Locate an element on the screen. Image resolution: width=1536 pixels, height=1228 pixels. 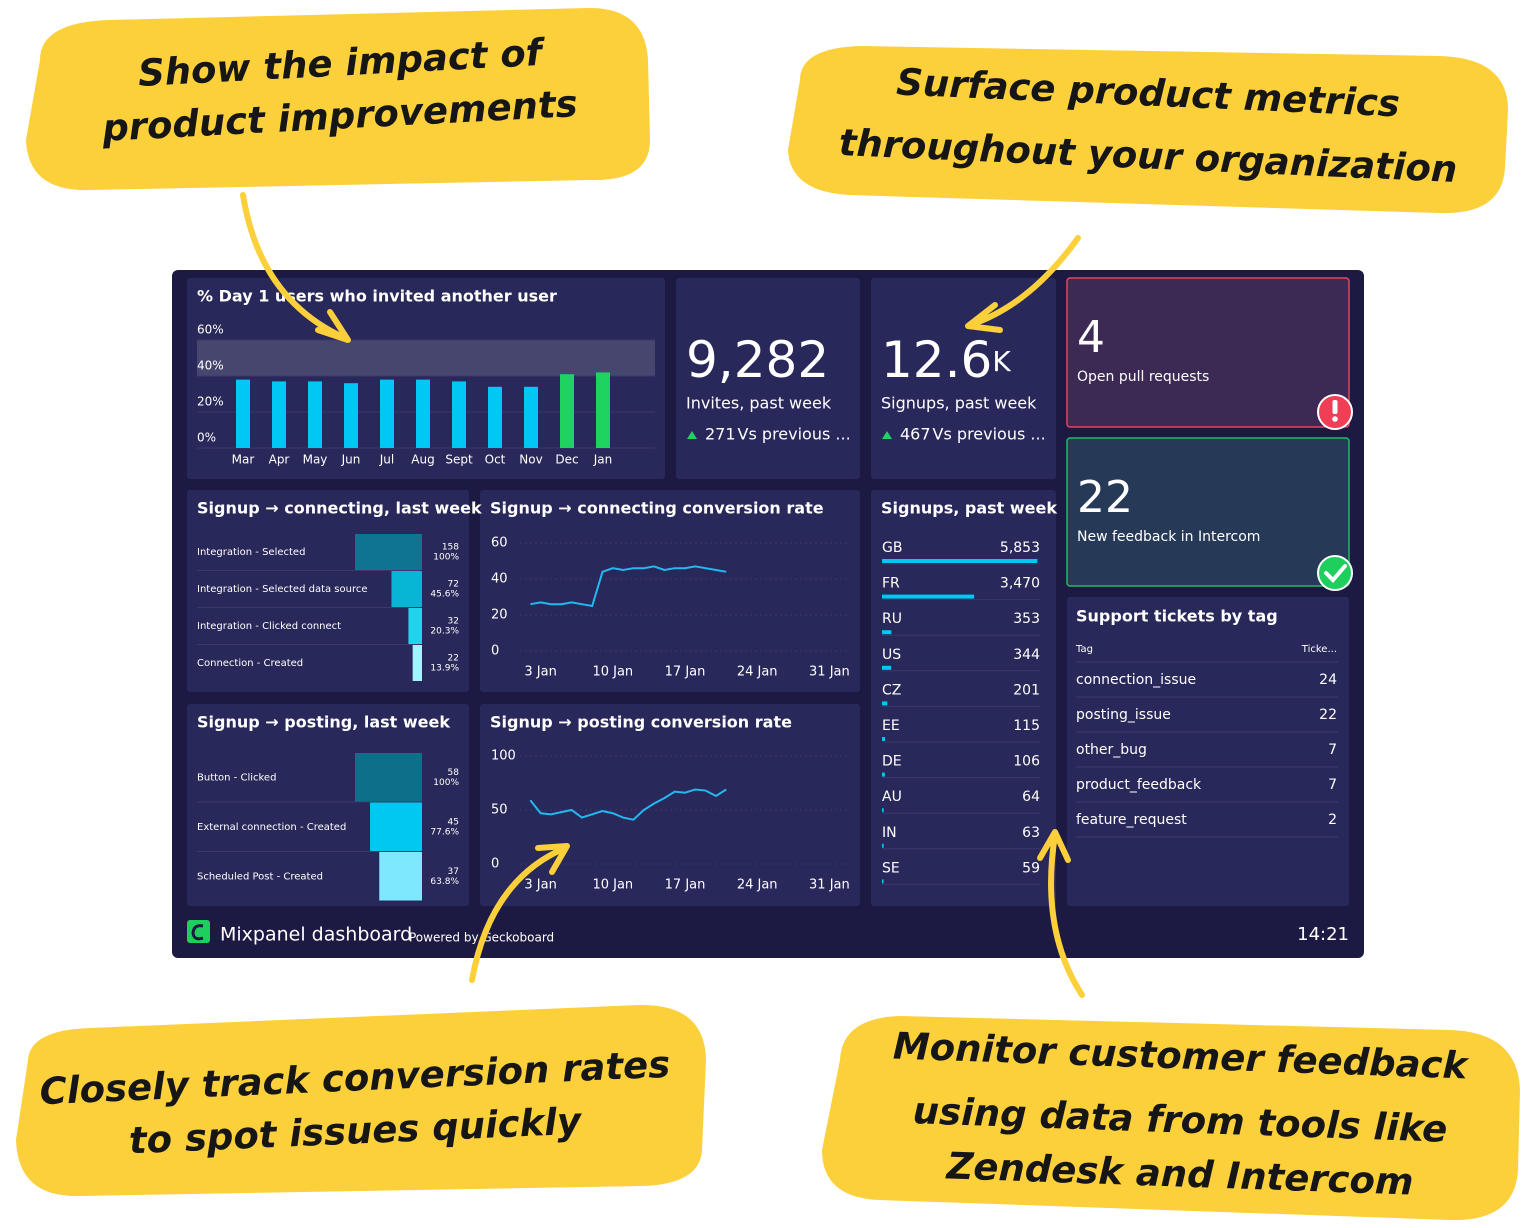
x-tick-label: Aug is located at coordinates (422, 460).